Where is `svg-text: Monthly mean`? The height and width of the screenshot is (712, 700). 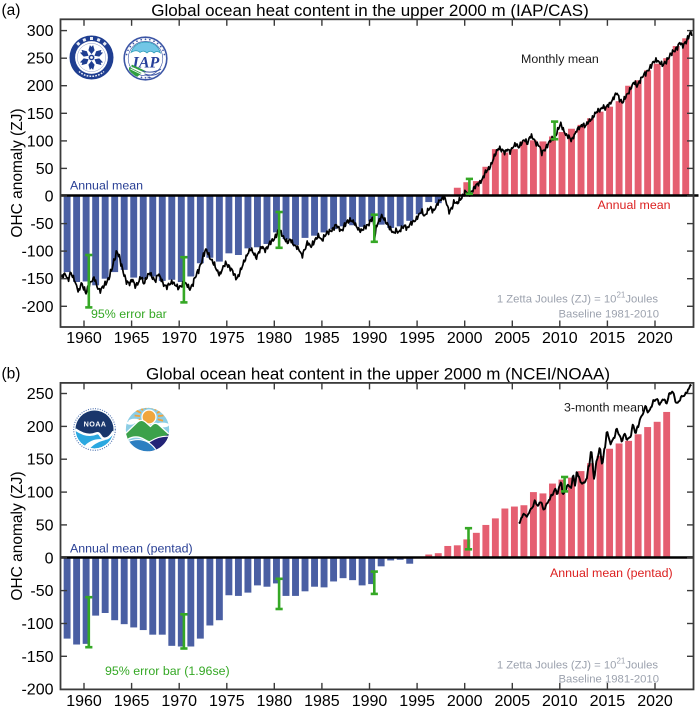
svg-text: Monthly mean is located at coordinates (560, 59).